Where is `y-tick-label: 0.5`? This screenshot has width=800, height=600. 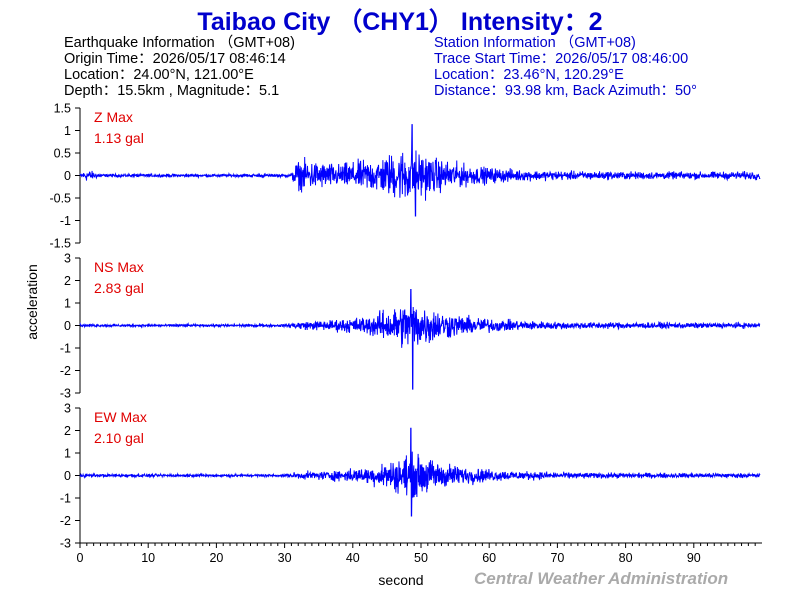
y-tick-label: 0.5 is located at coordinates (62, 154).